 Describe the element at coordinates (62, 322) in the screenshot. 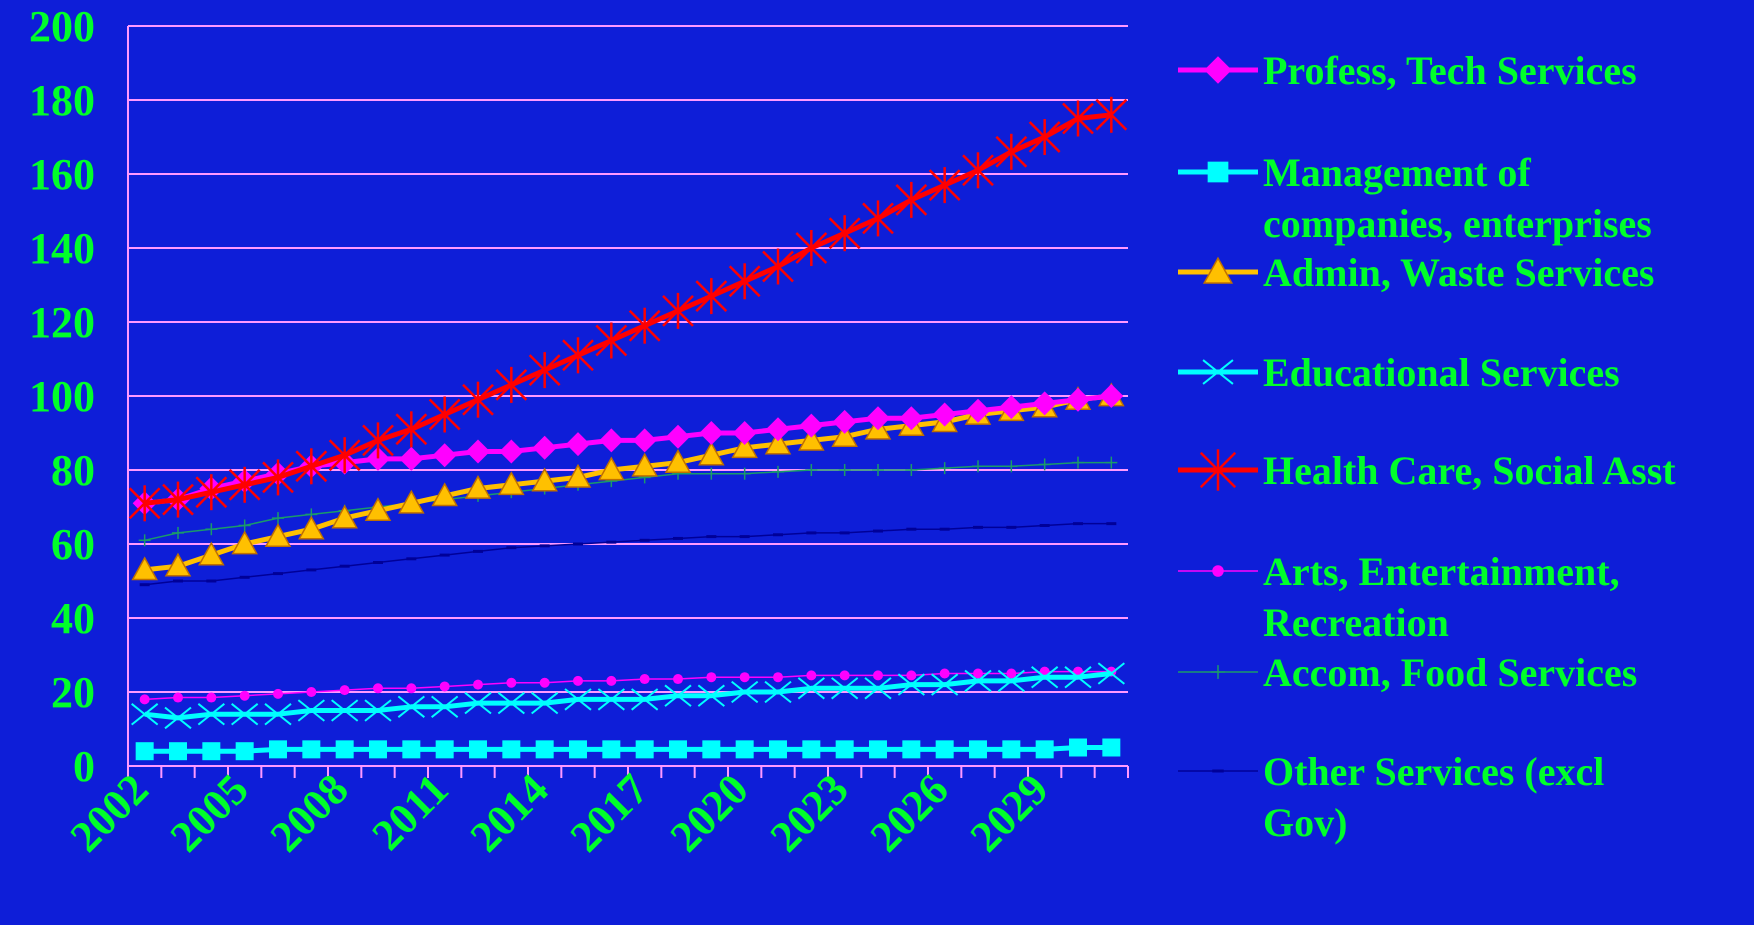

I see `y-tick-label: 120` at that location.